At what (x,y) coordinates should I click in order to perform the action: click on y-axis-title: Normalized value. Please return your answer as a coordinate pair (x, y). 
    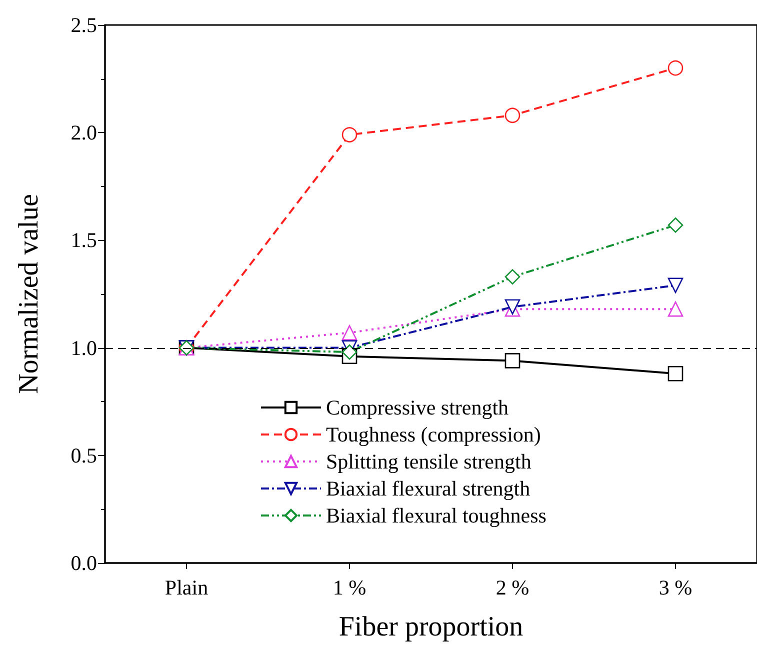
    Looking at the image, I should click on (29, 294).